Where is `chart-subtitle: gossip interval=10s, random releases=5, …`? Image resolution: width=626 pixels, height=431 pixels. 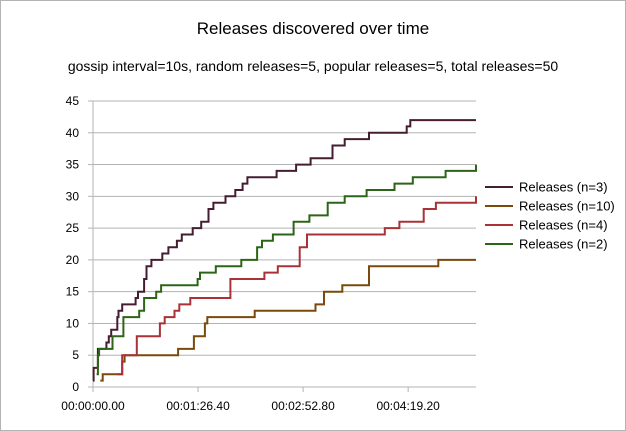 chart-subtitle: gossip interval=10s, random releases=5, … is located at coordinates (313, 66).